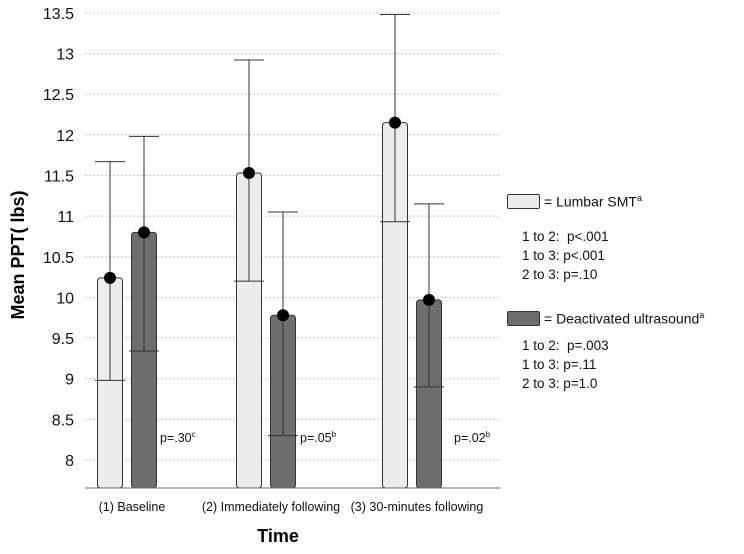  What do you see at coordinates (58, 95) in the screenshot?
I see `y-tick-label: 12.5` at bounding box center [58, 95].